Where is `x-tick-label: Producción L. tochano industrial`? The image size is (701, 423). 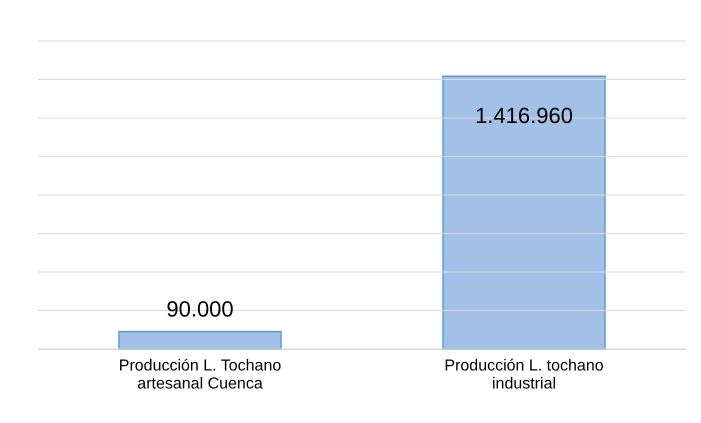
x-tick-label: Producción L. tochano industrial is located at coordinates (524, 375).